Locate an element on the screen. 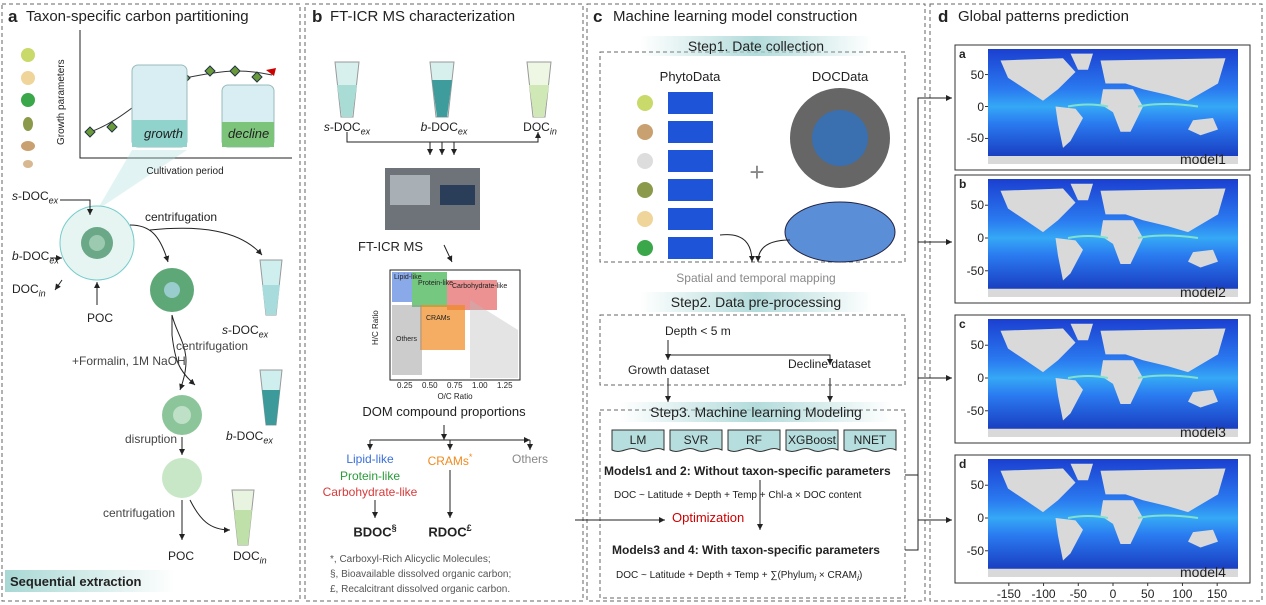 This screenshot has width=1266, height=605. label-part: § is located at coordinates (394, 528).